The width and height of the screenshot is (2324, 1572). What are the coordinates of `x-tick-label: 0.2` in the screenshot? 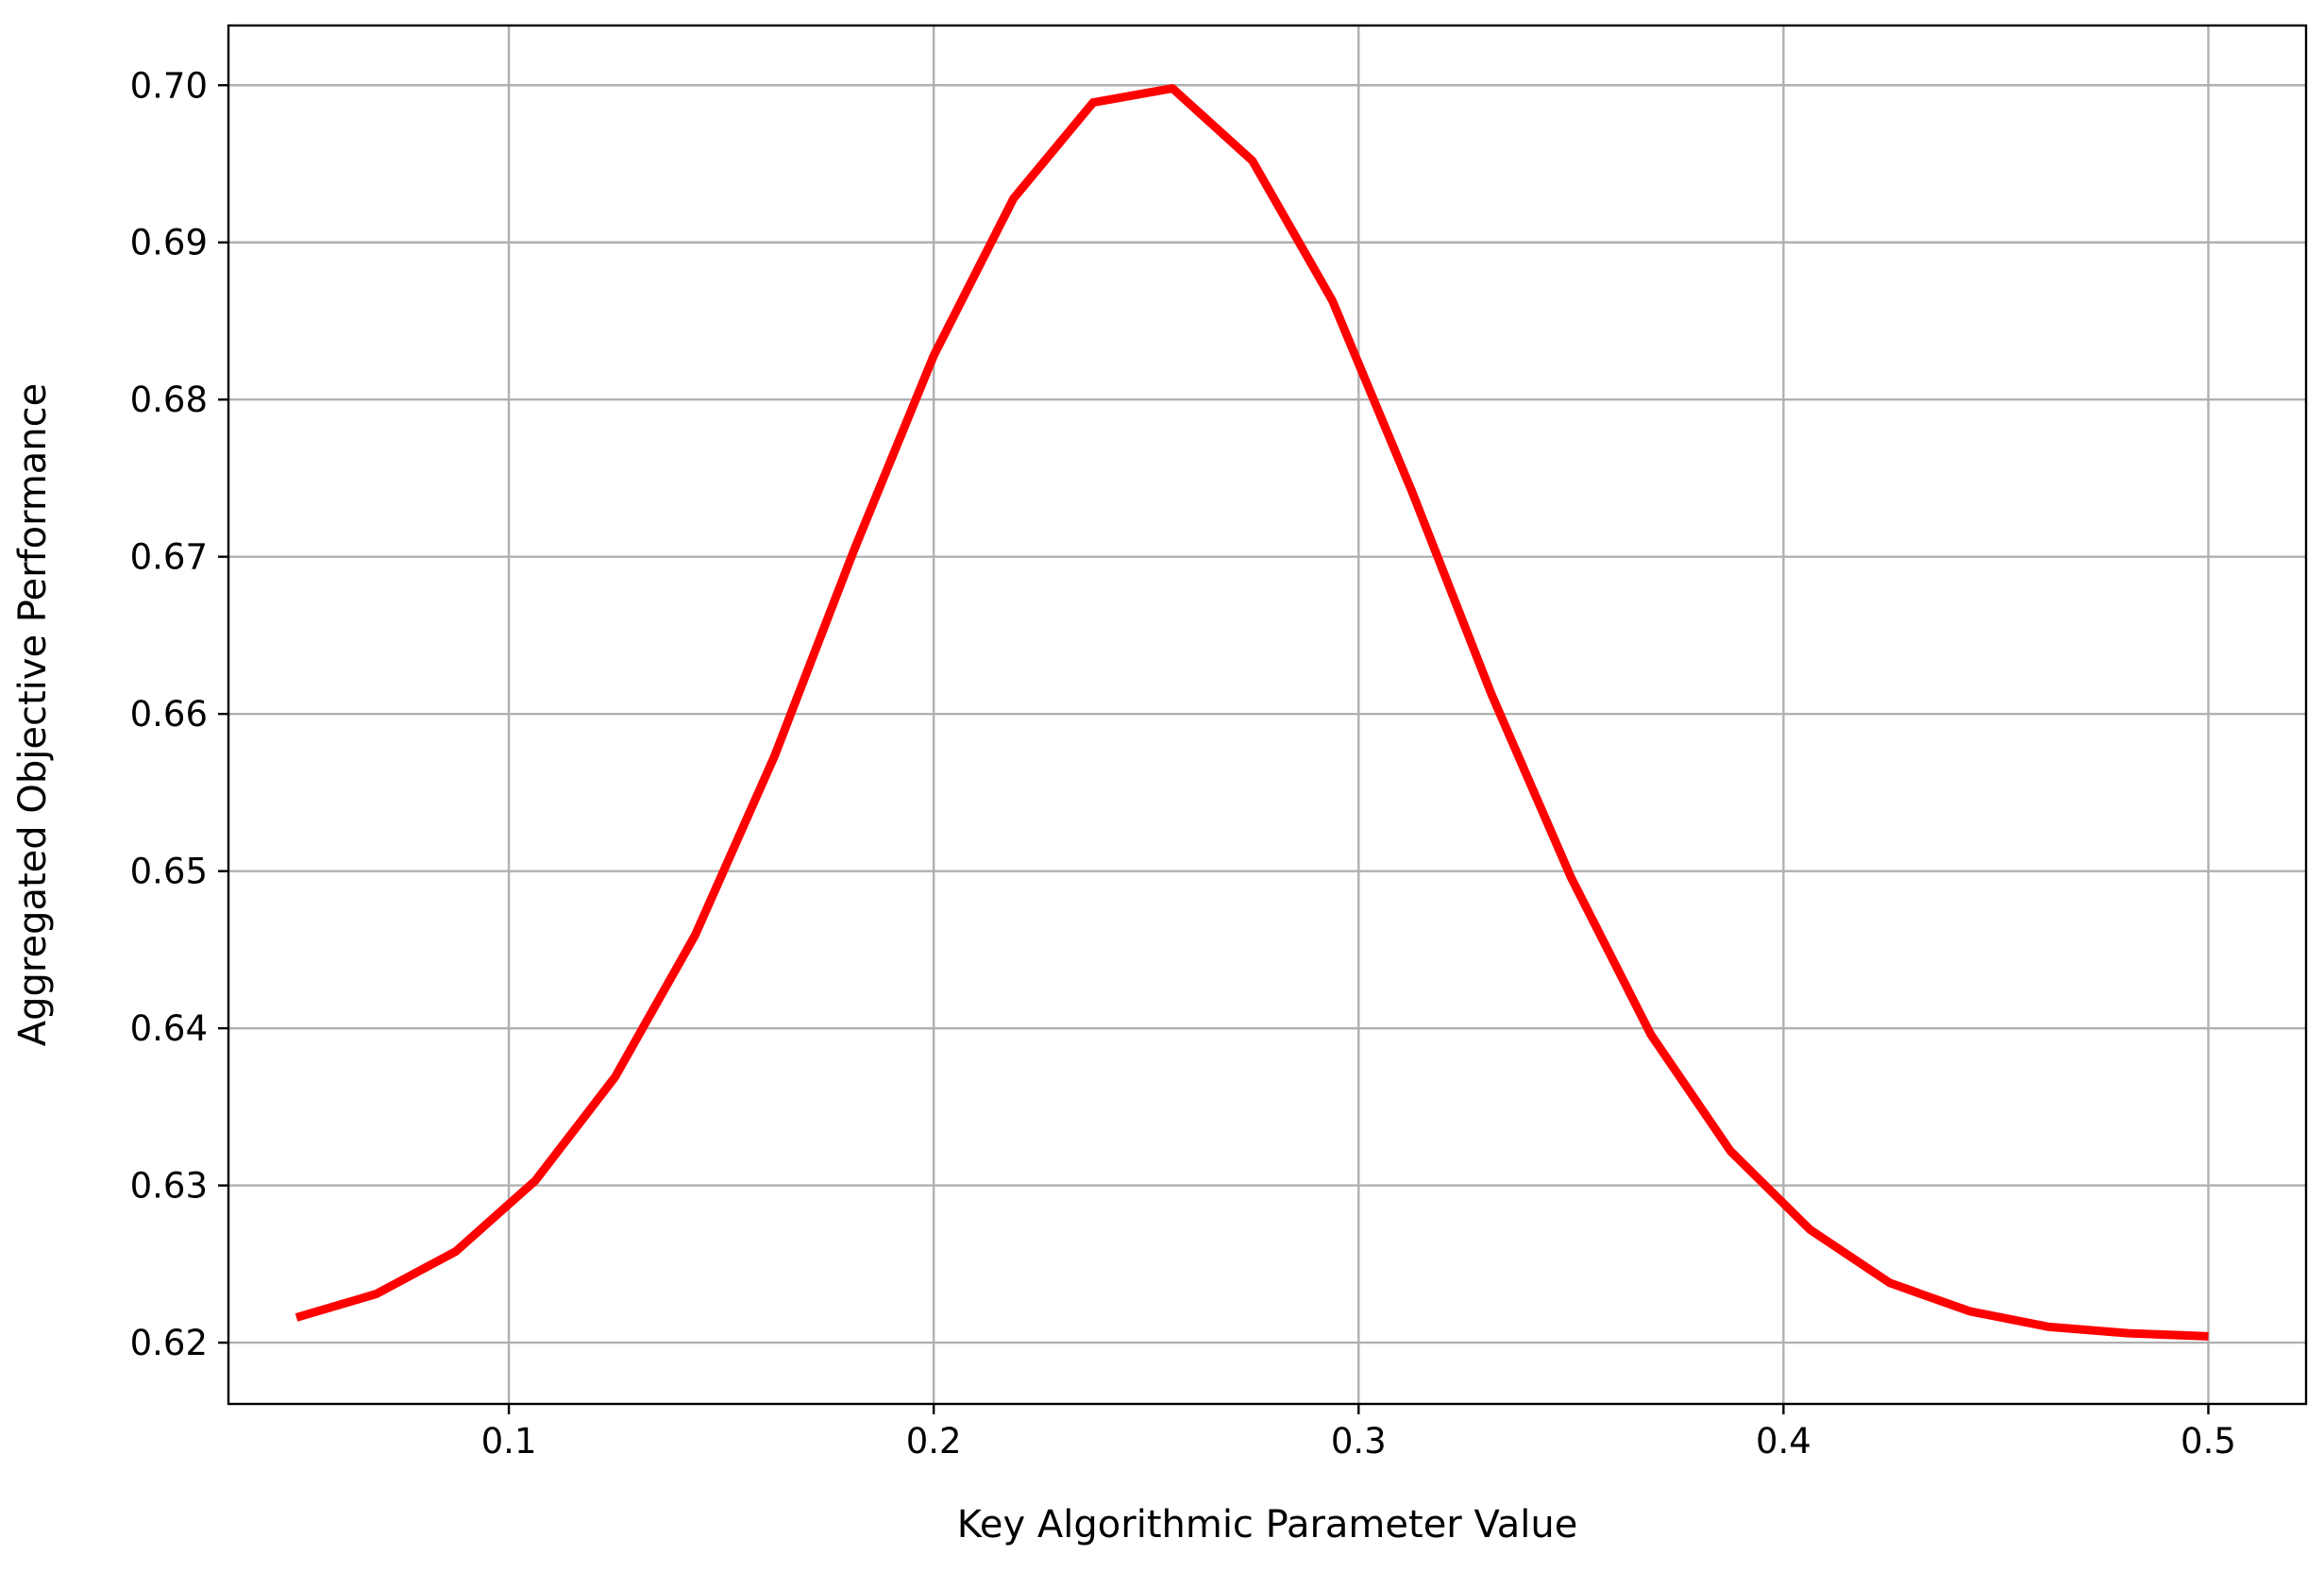 It's located at (934, 1441).